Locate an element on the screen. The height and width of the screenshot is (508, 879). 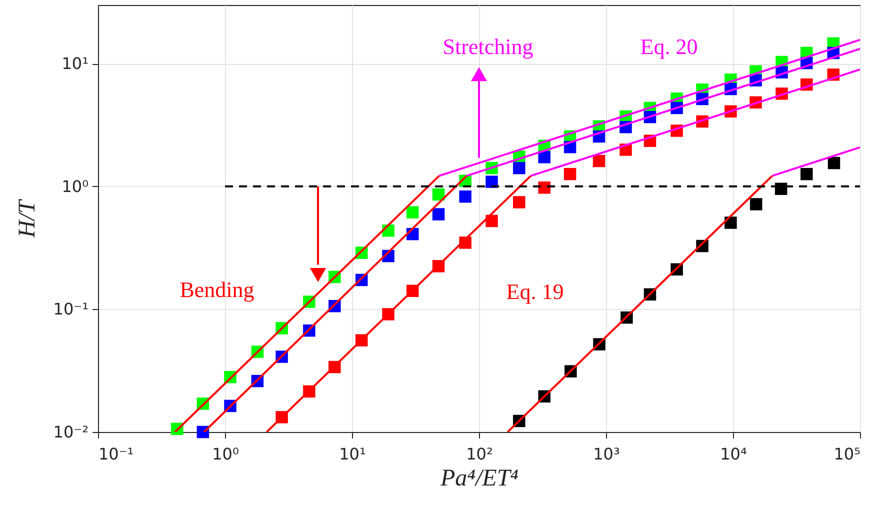
x-tick-label: 10¹ is located at coordinates (352, 454).